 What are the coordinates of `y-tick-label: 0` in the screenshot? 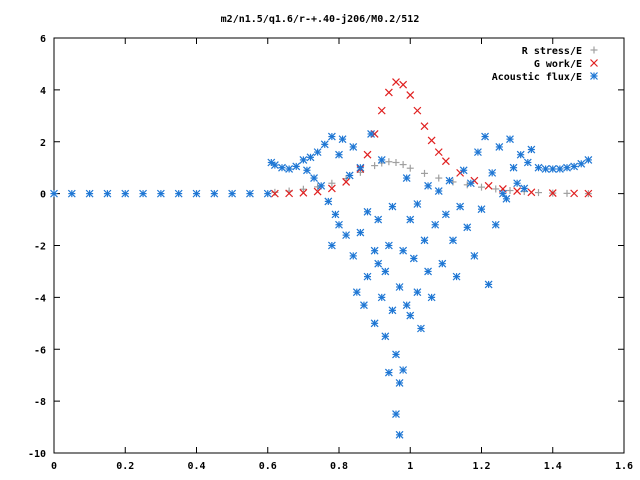 It's located at (43, 195).